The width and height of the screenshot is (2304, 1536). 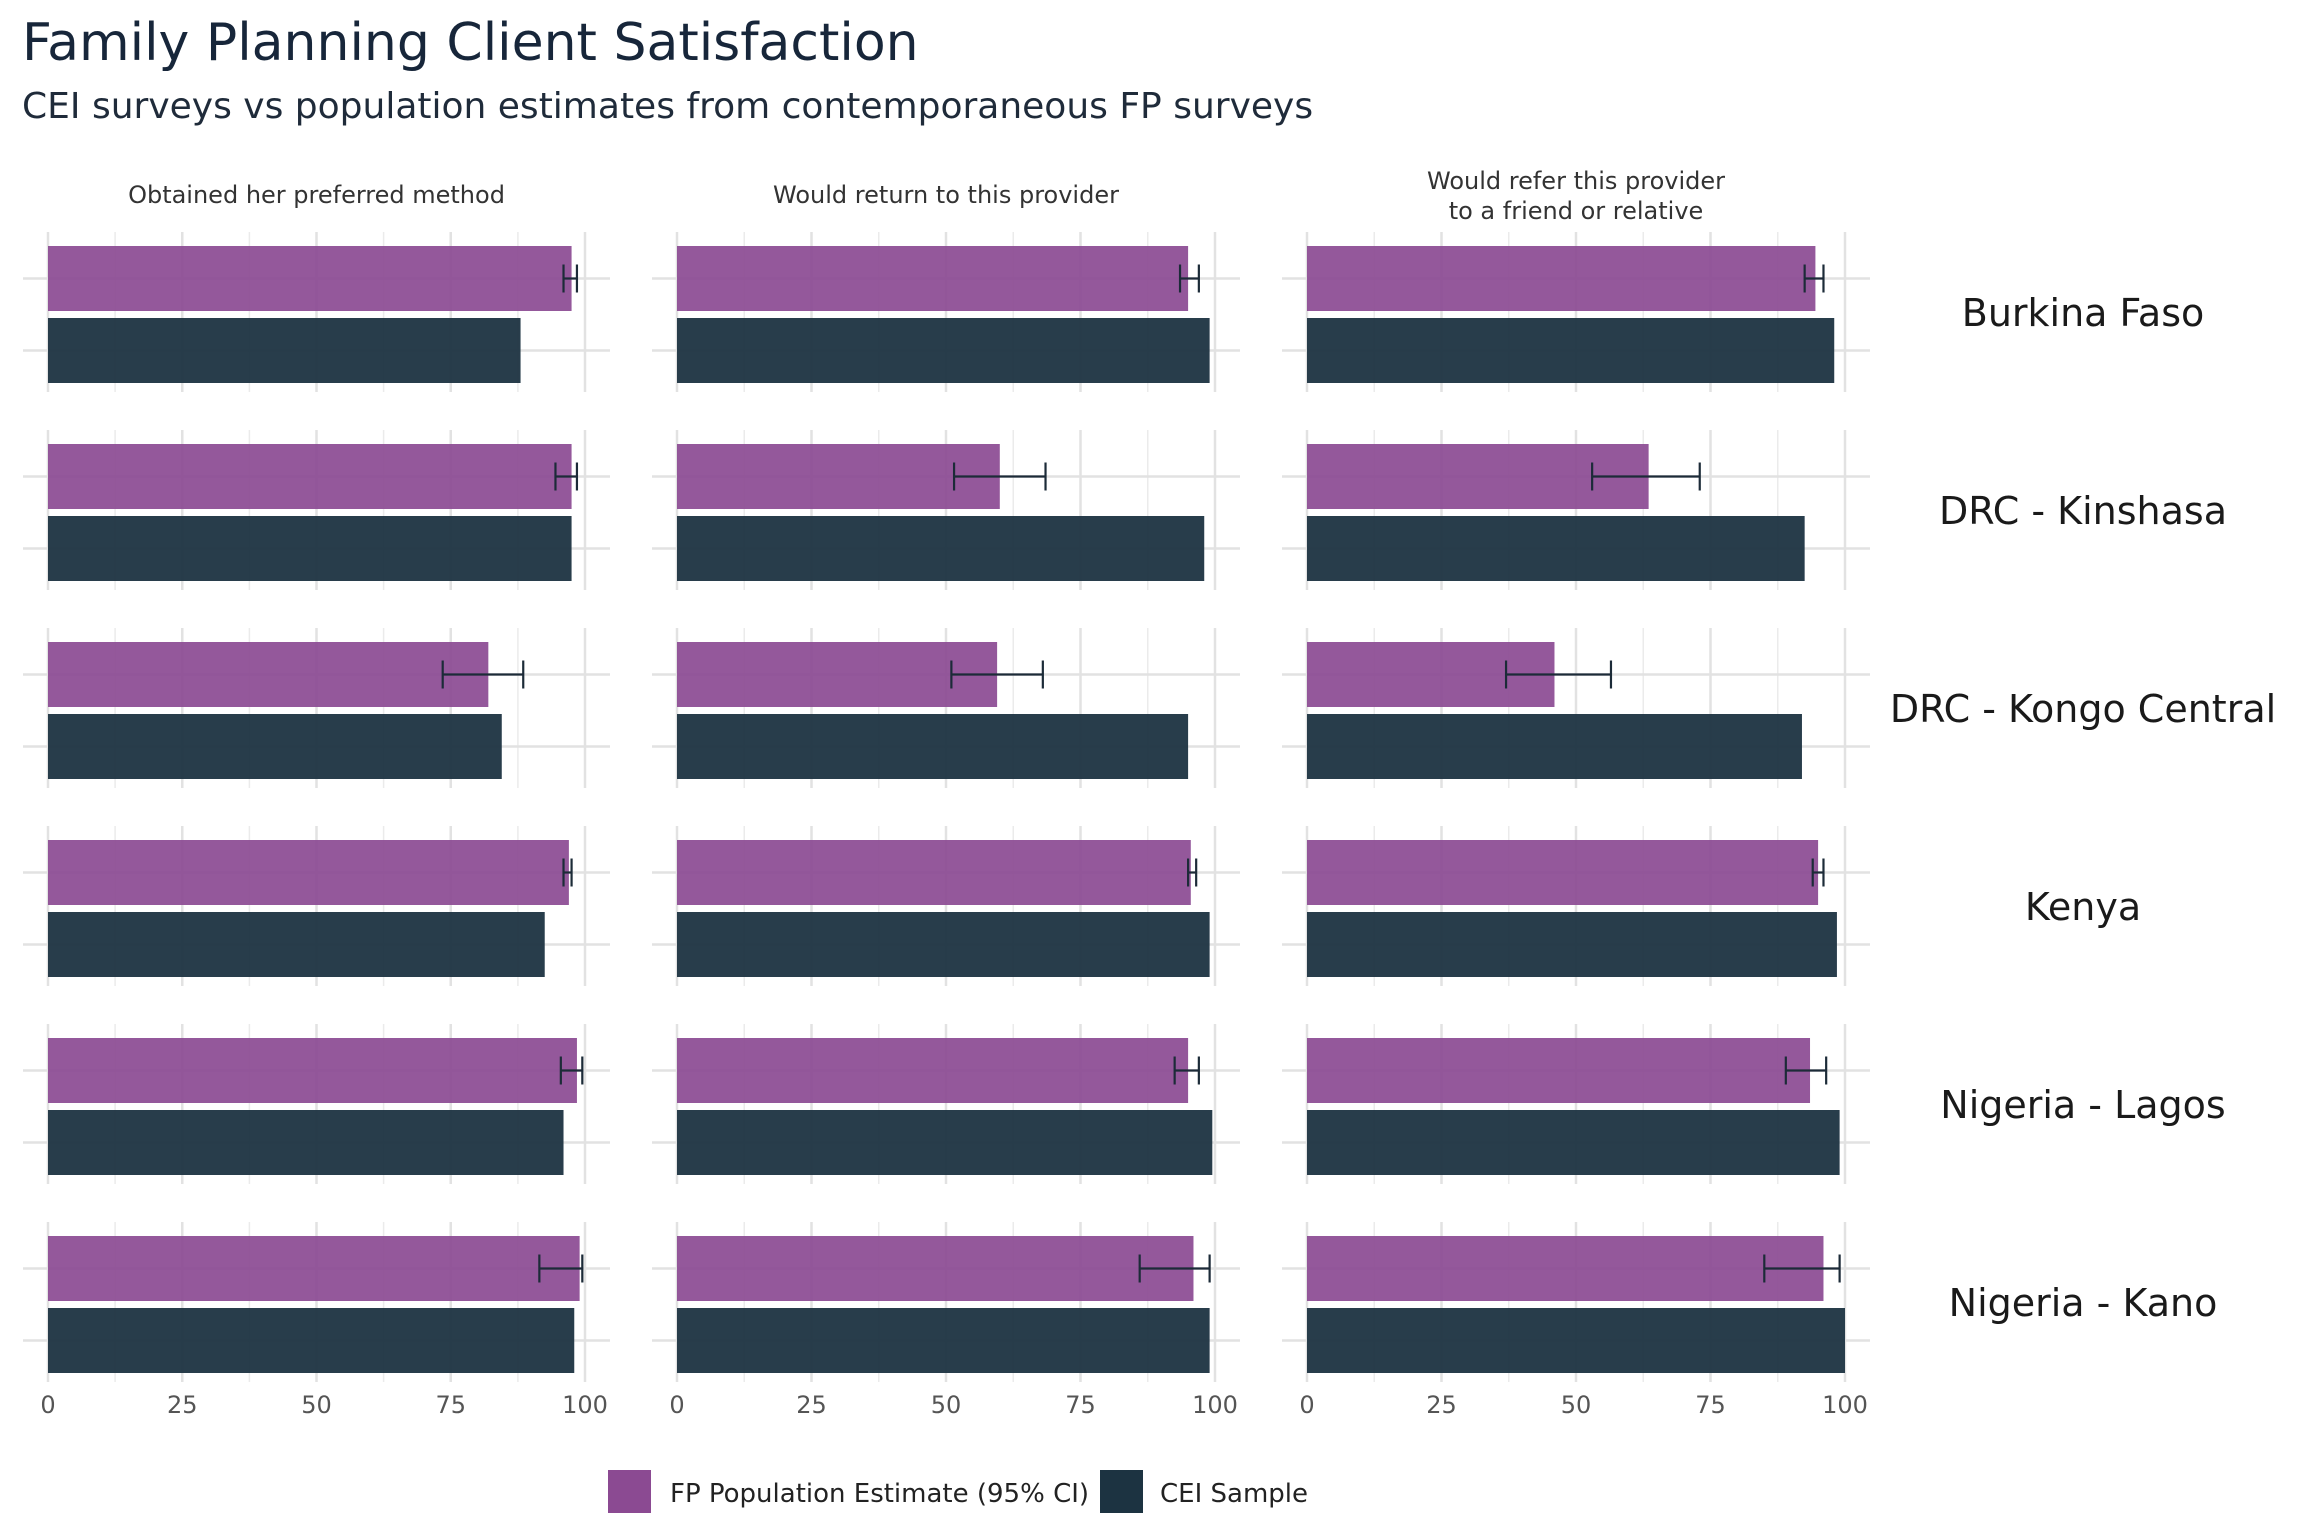 I want to click on legend-label-estimate: FP Population Estimate (95% CI), so click(x=879, y=1494).